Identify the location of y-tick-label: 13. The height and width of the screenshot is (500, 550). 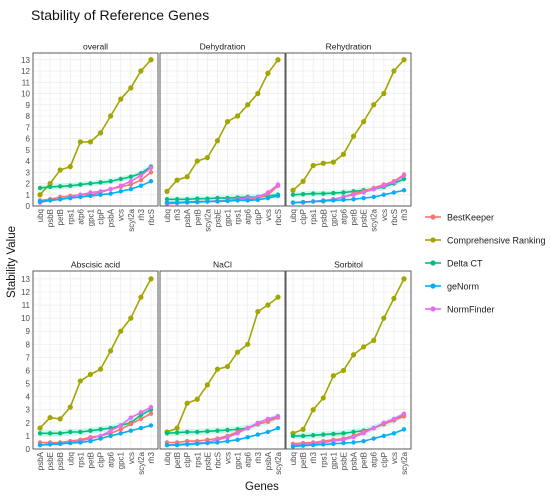
(25, 60).